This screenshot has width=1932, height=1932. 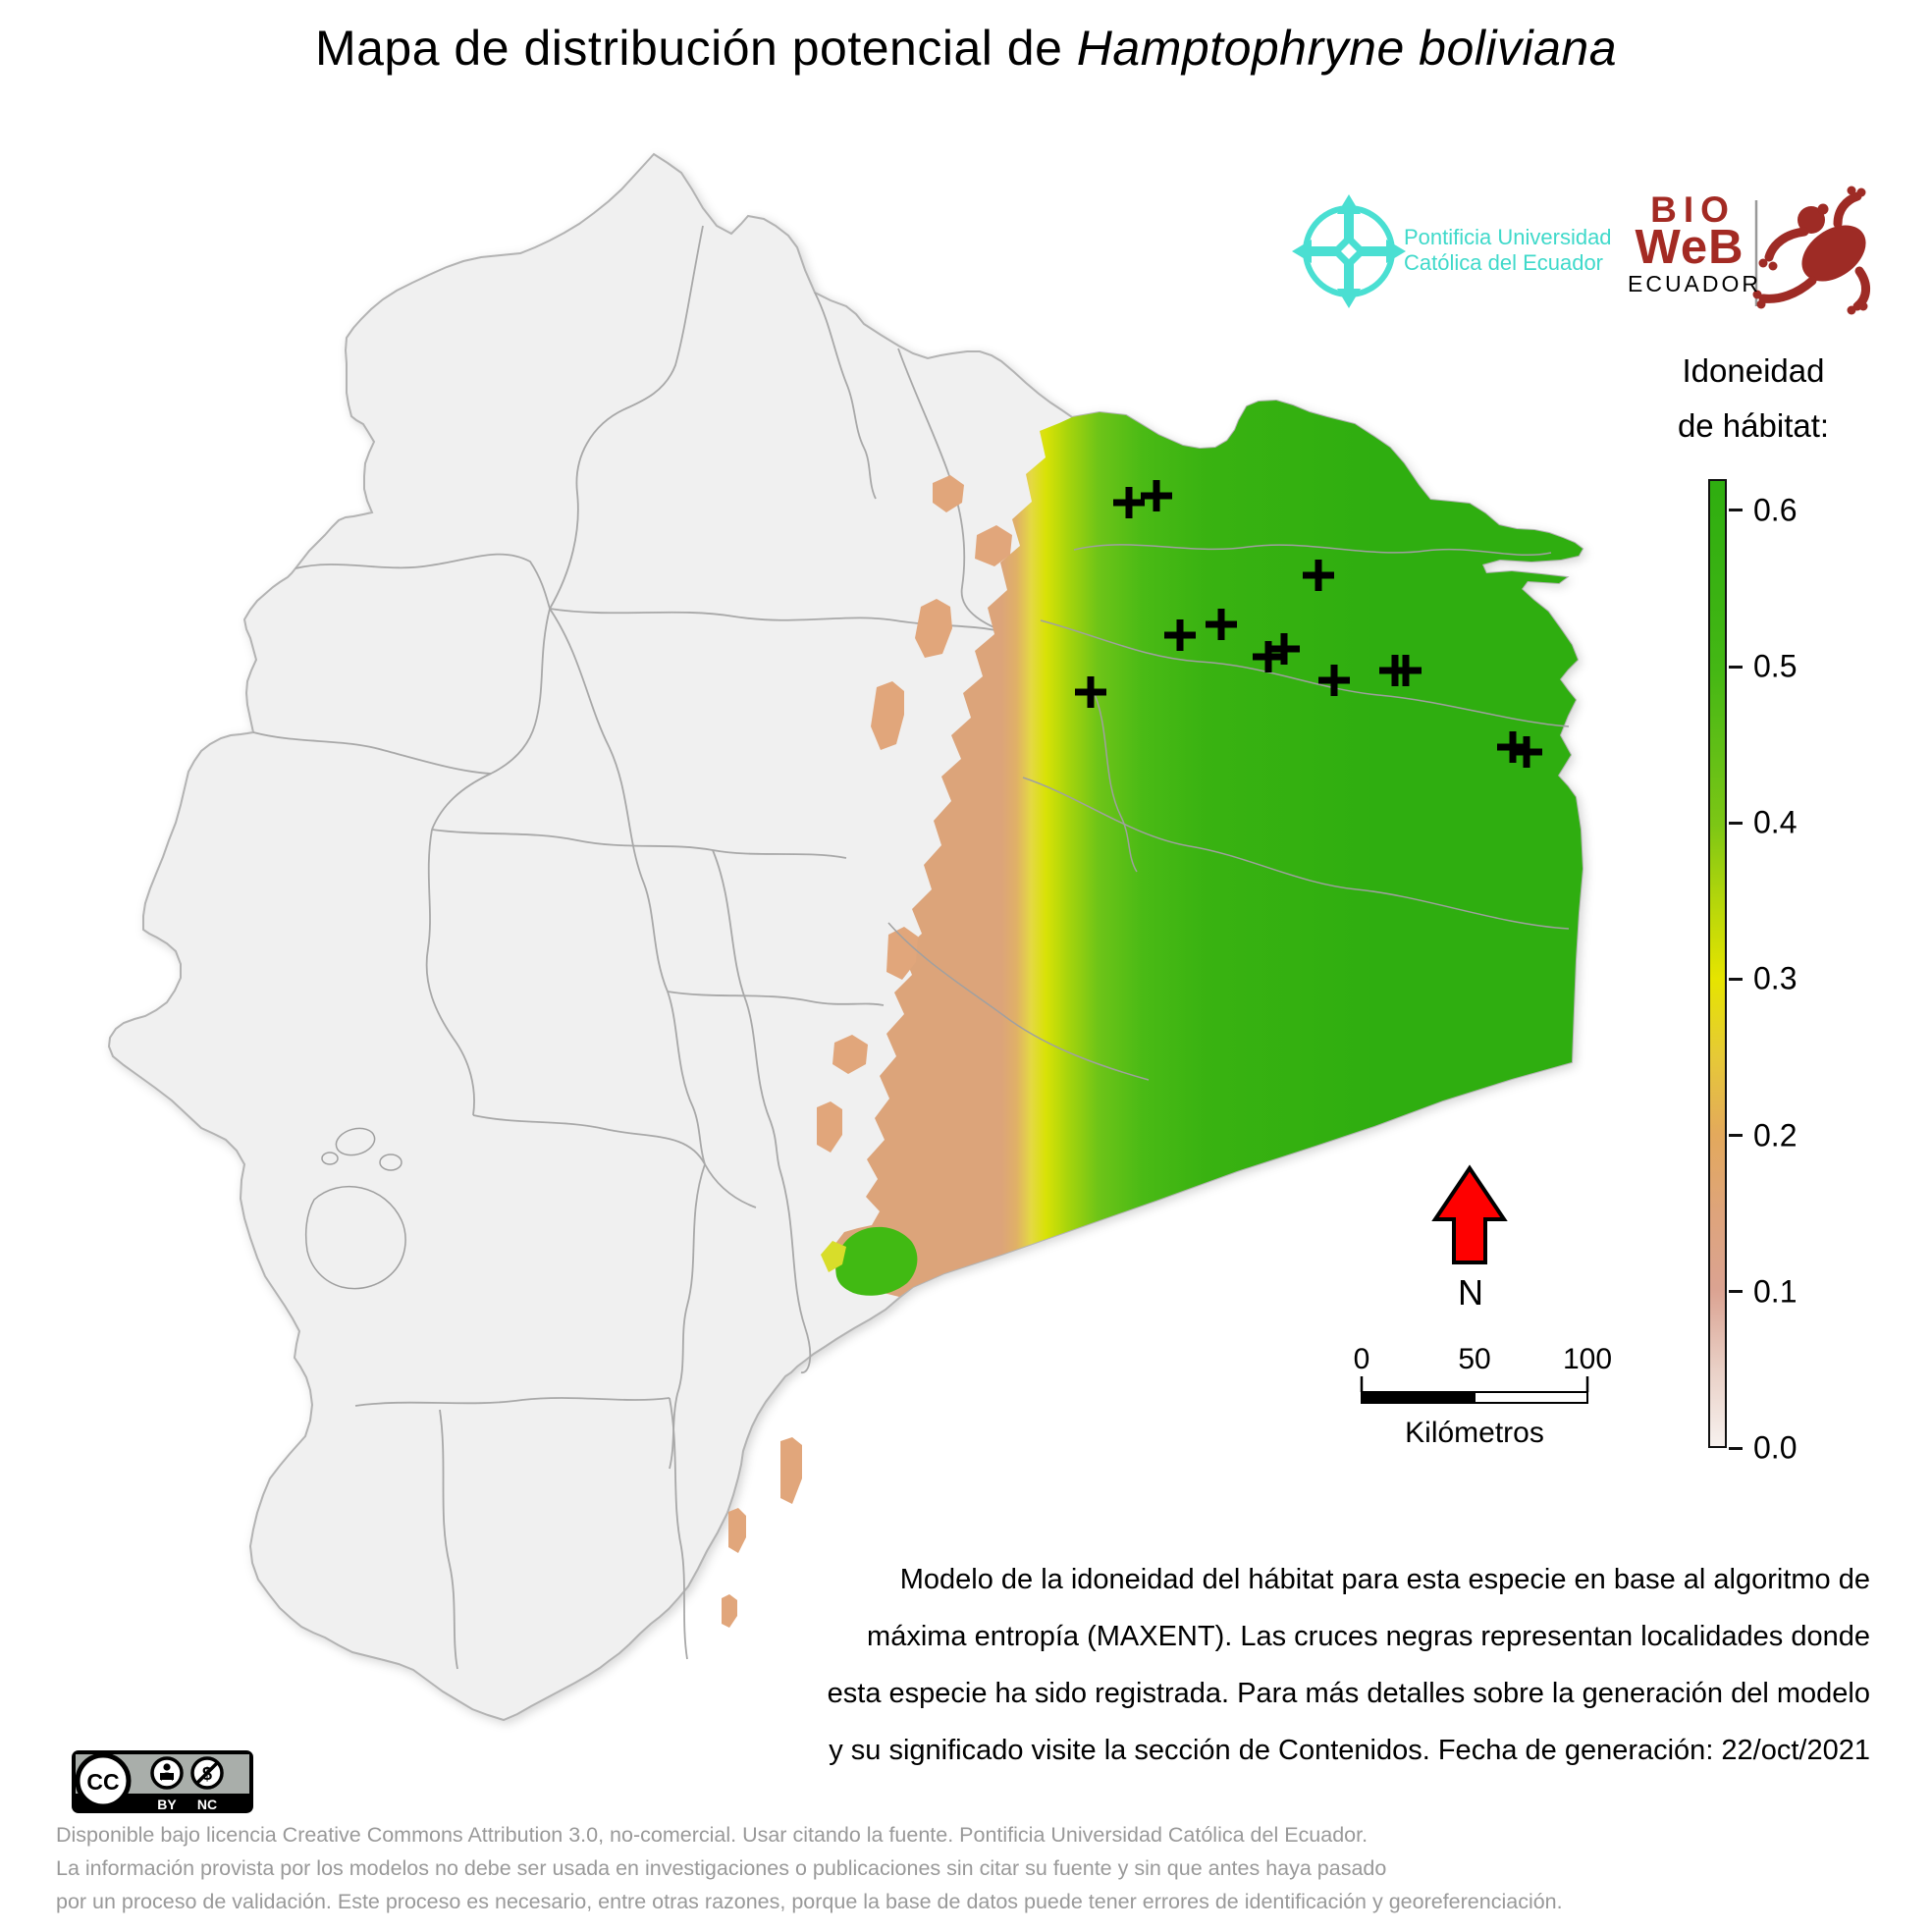 What do you see at coordinates (1228, 812) in the screenshot?
I see `rivers` at bounding box center [1228, 812].